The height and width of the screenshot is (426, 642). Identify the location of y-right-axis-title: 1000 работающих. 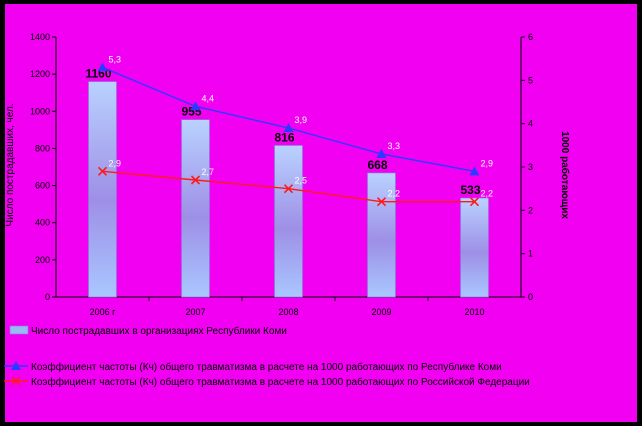
(565, 175).